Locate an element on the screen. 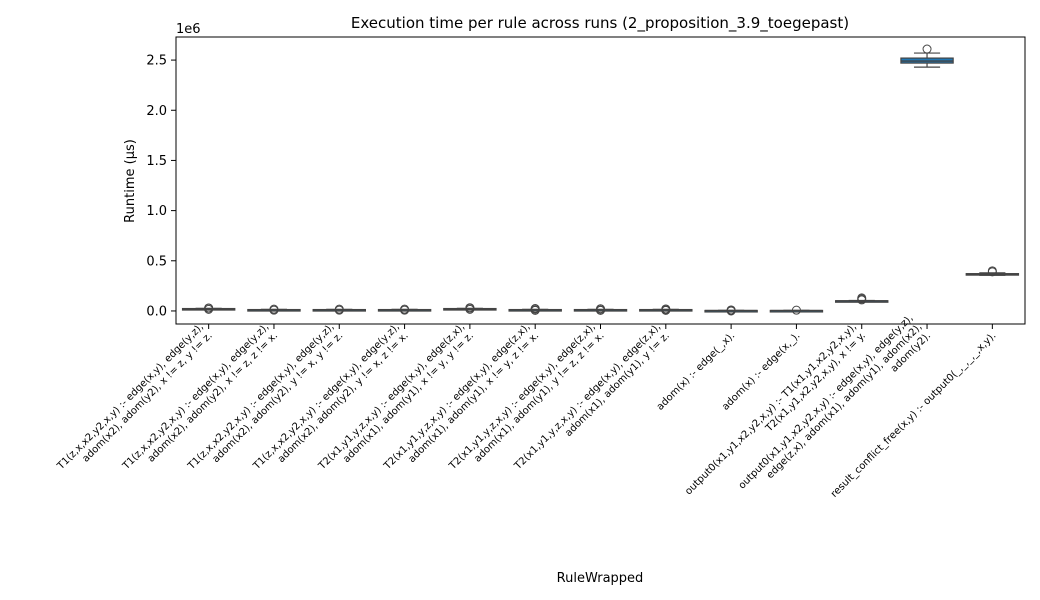 This screenshot has width=1040, height=600. y-tick-label: 1.0 is located at coordinates (156, 211).